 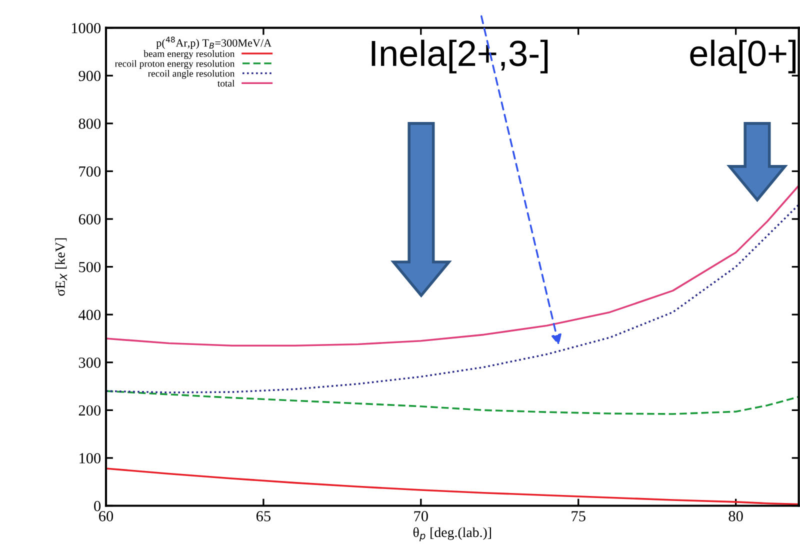 What do you see at coordinates (460, 57) in the screenshot?
I see `annotation: Inela[2+,3-]` at bounding box center [460, 57].